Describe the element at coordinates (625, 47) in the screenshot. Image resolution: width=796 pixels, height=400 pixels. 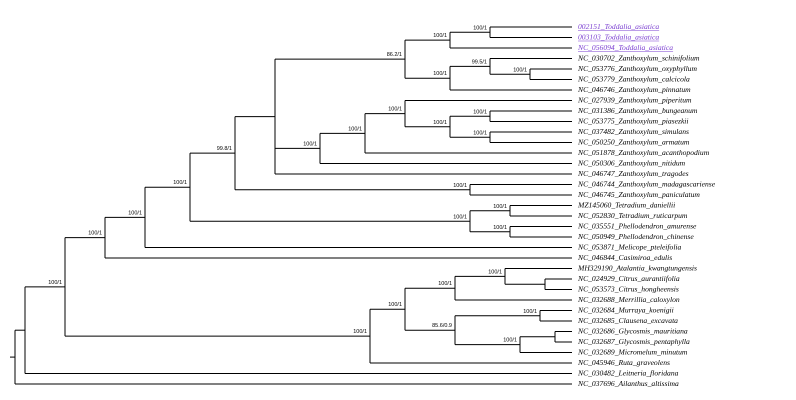
I see `leaf-label: NC_056094_Toddalia_asiatica` at that location.